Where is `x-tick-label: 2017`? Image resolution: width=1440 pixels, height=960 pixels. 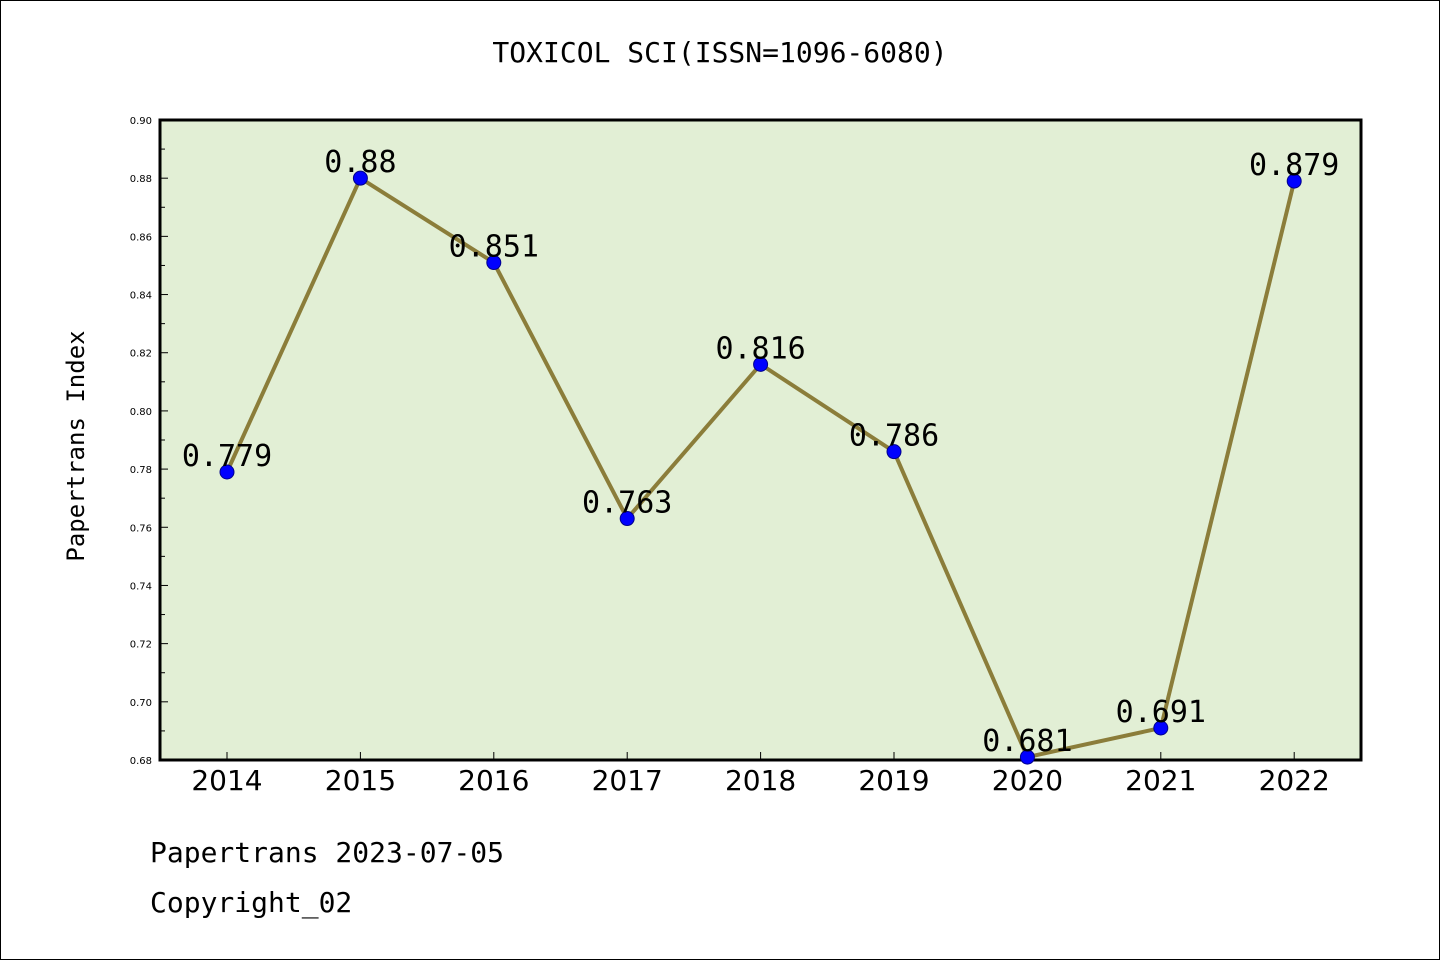 x-tick-label: 2017 is located at coordinates (627, 780).